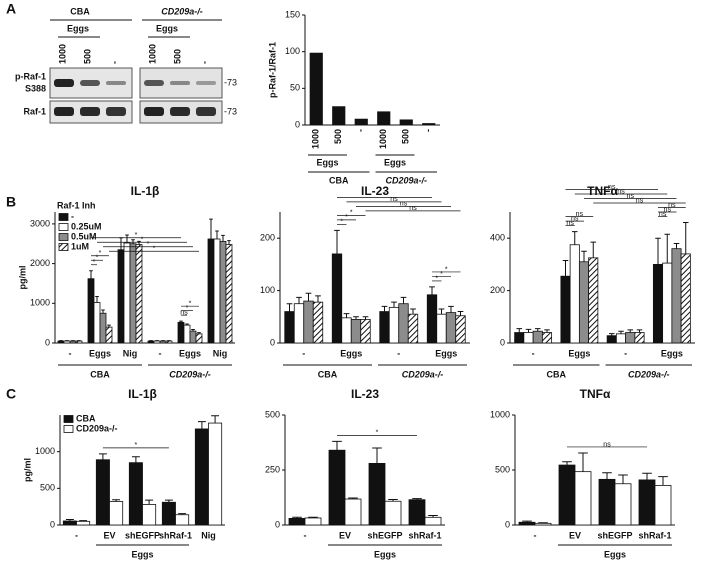 The image size is (704, 562). Describe the element at coordinates (152, 54) in the screenshot. I see `blot-lane: 1000` at that location.